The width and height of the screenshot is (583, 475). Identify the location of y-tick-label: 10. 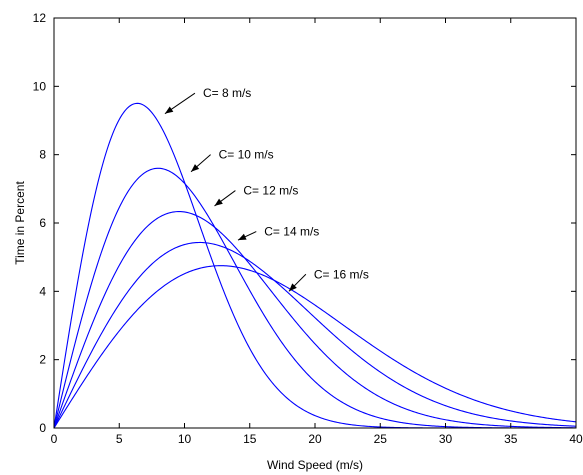
(40, 86).